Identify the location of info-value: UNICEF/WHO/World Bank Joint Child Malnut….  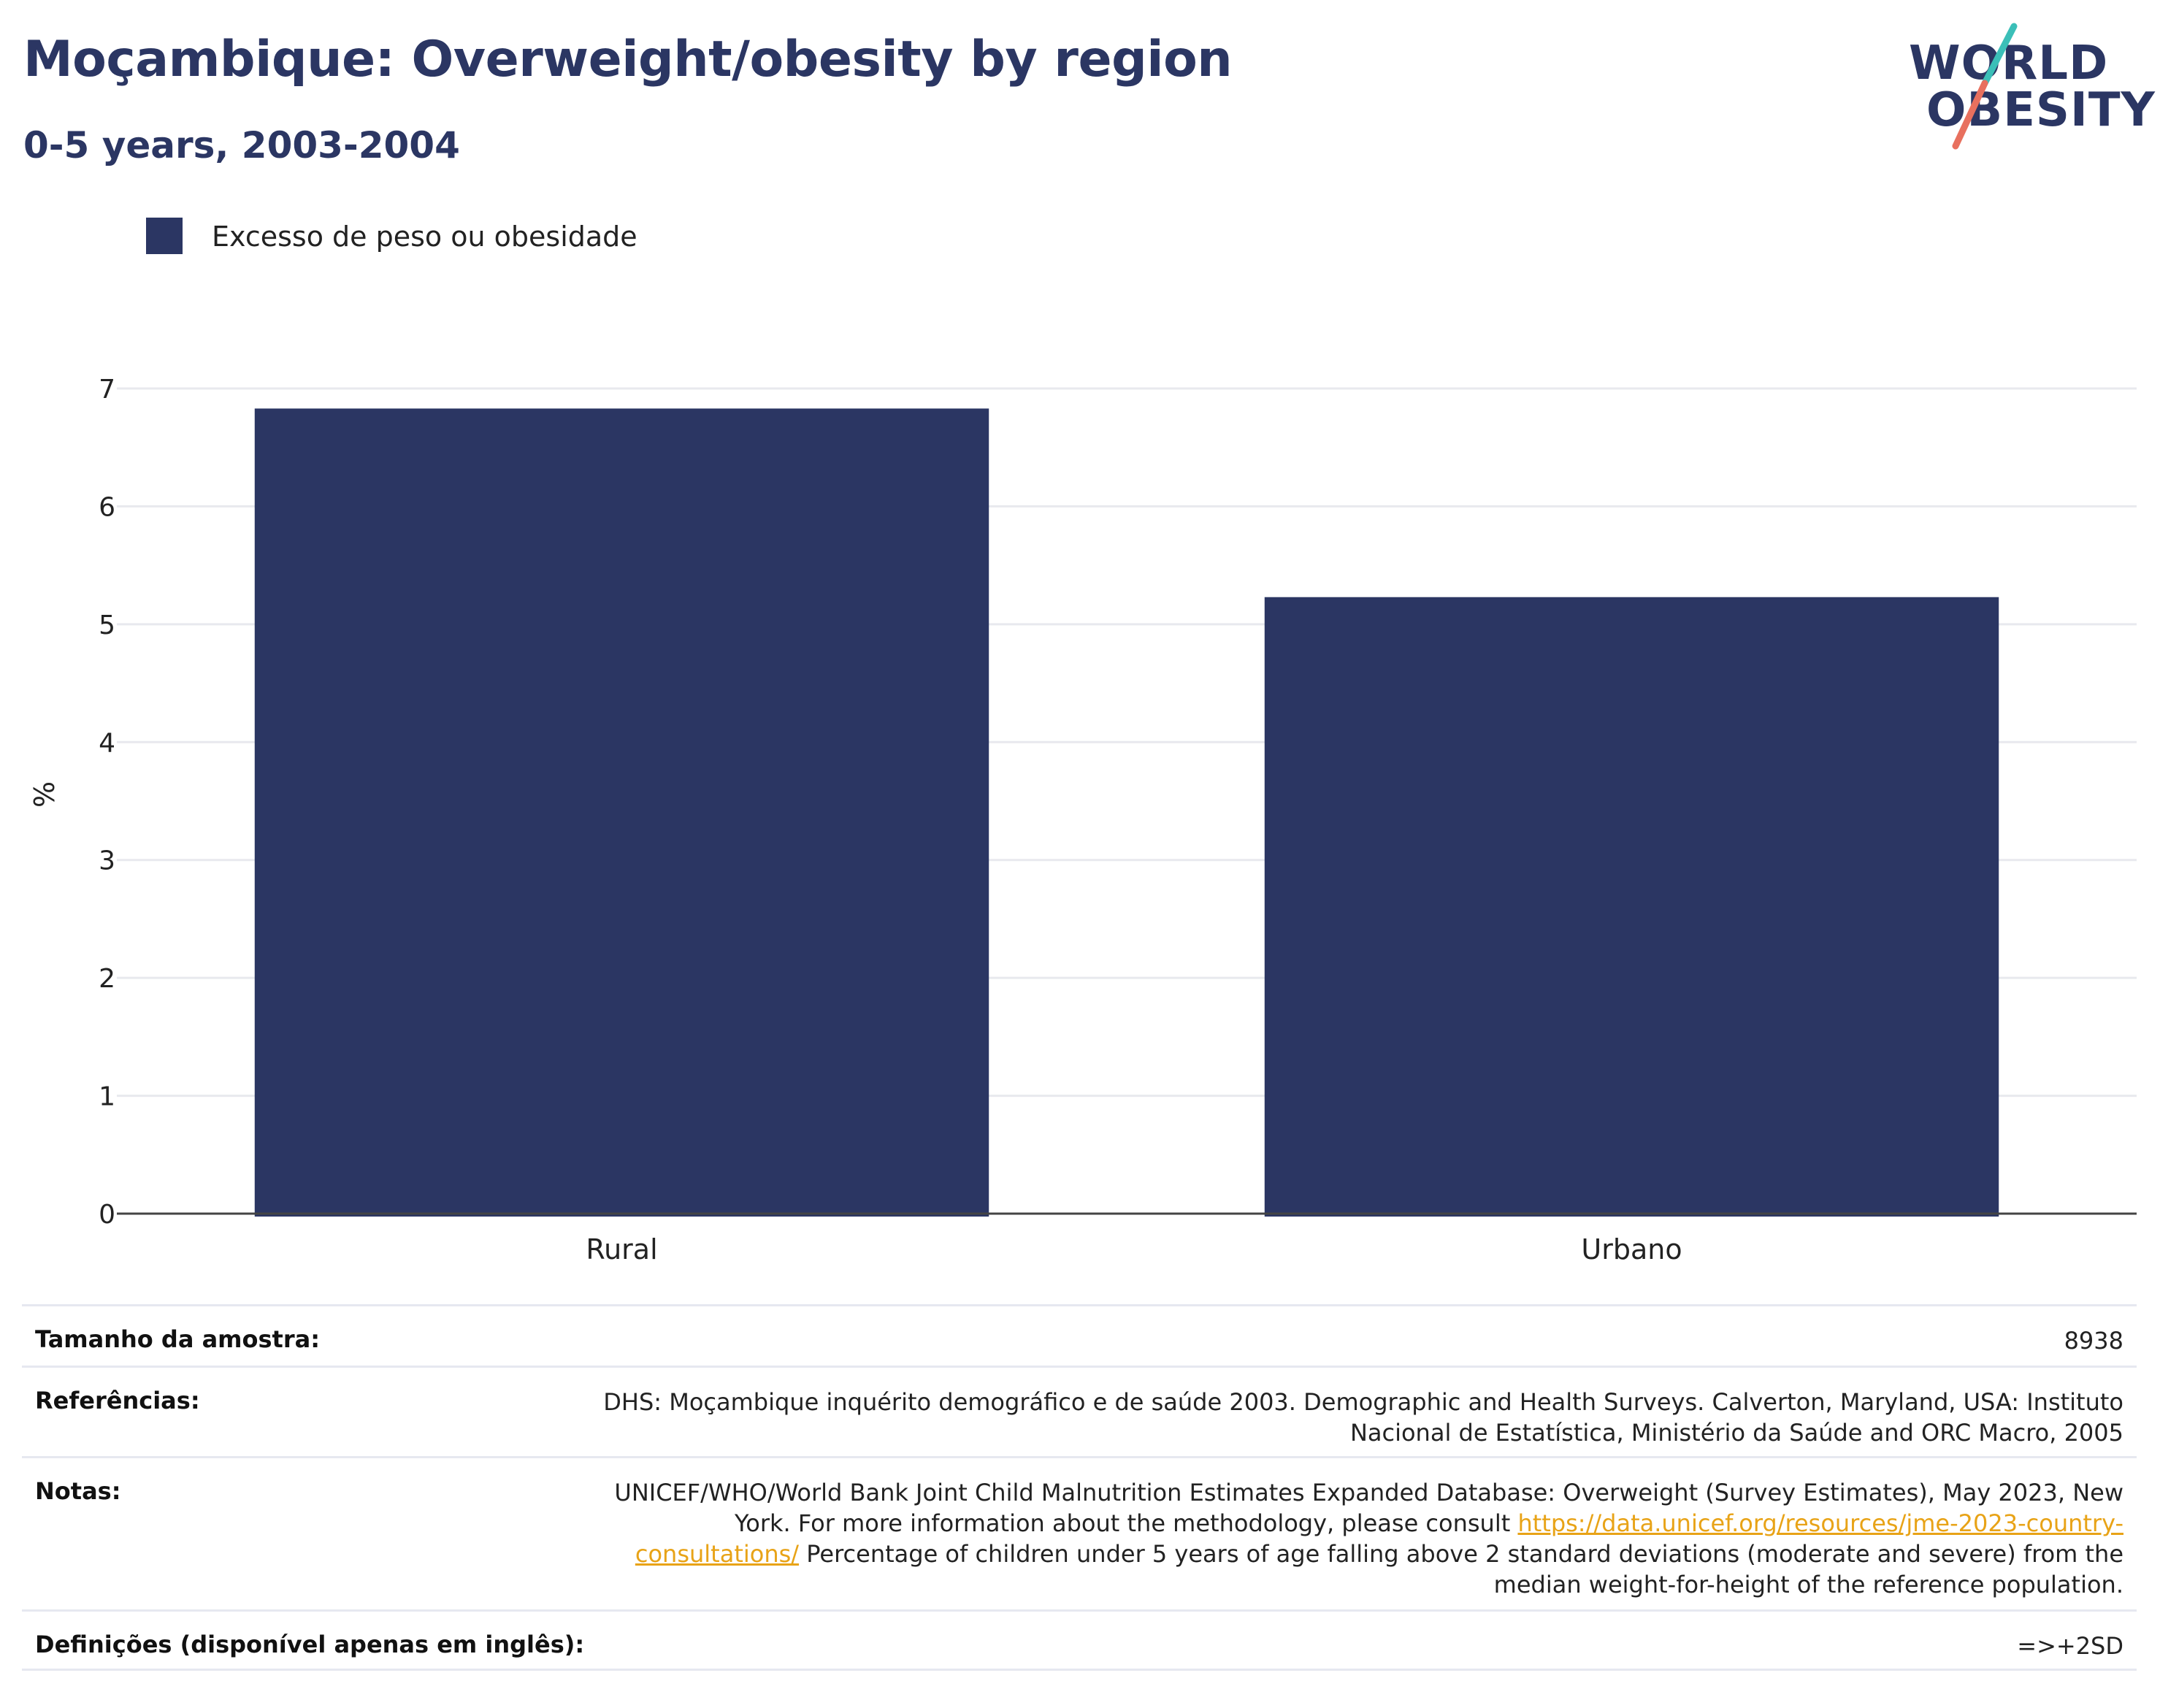
(1356, 1538).